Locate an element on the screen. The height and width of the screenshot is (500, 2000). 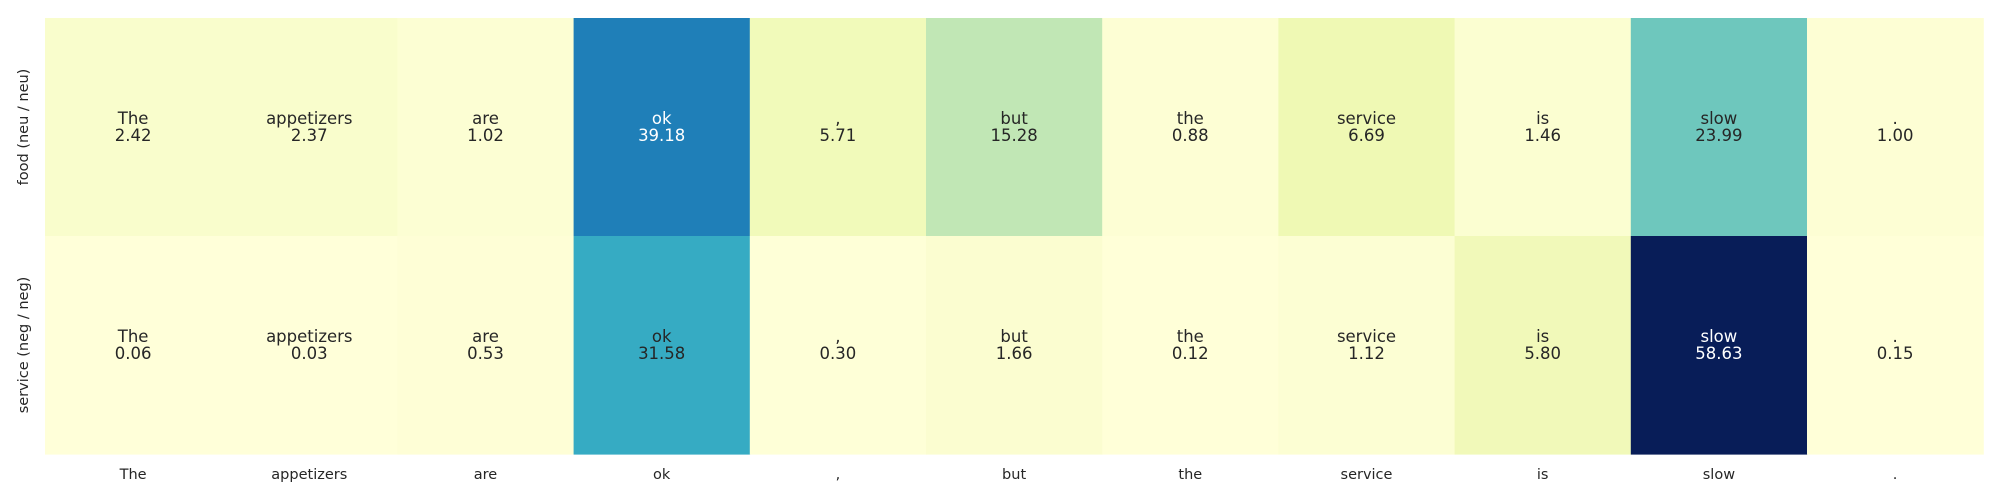
cell-value-label: 0.30 is located at coordinates (838, 353).